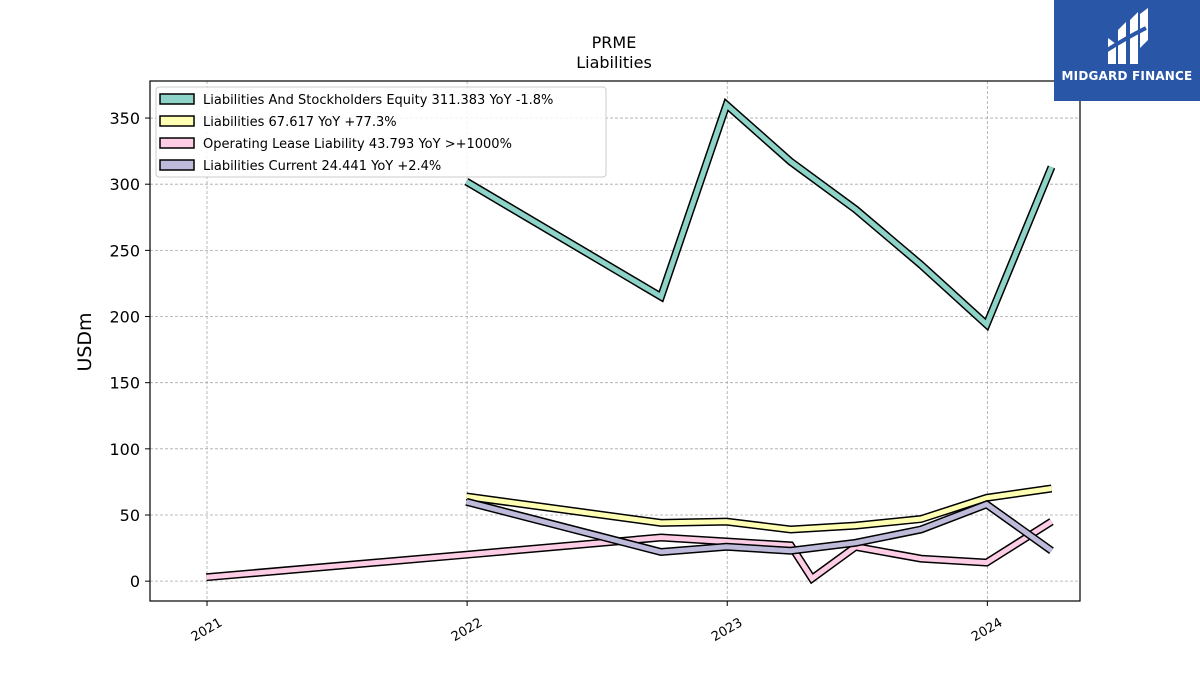  I want to click on x-tick-label: 2024, so click(987, 630).